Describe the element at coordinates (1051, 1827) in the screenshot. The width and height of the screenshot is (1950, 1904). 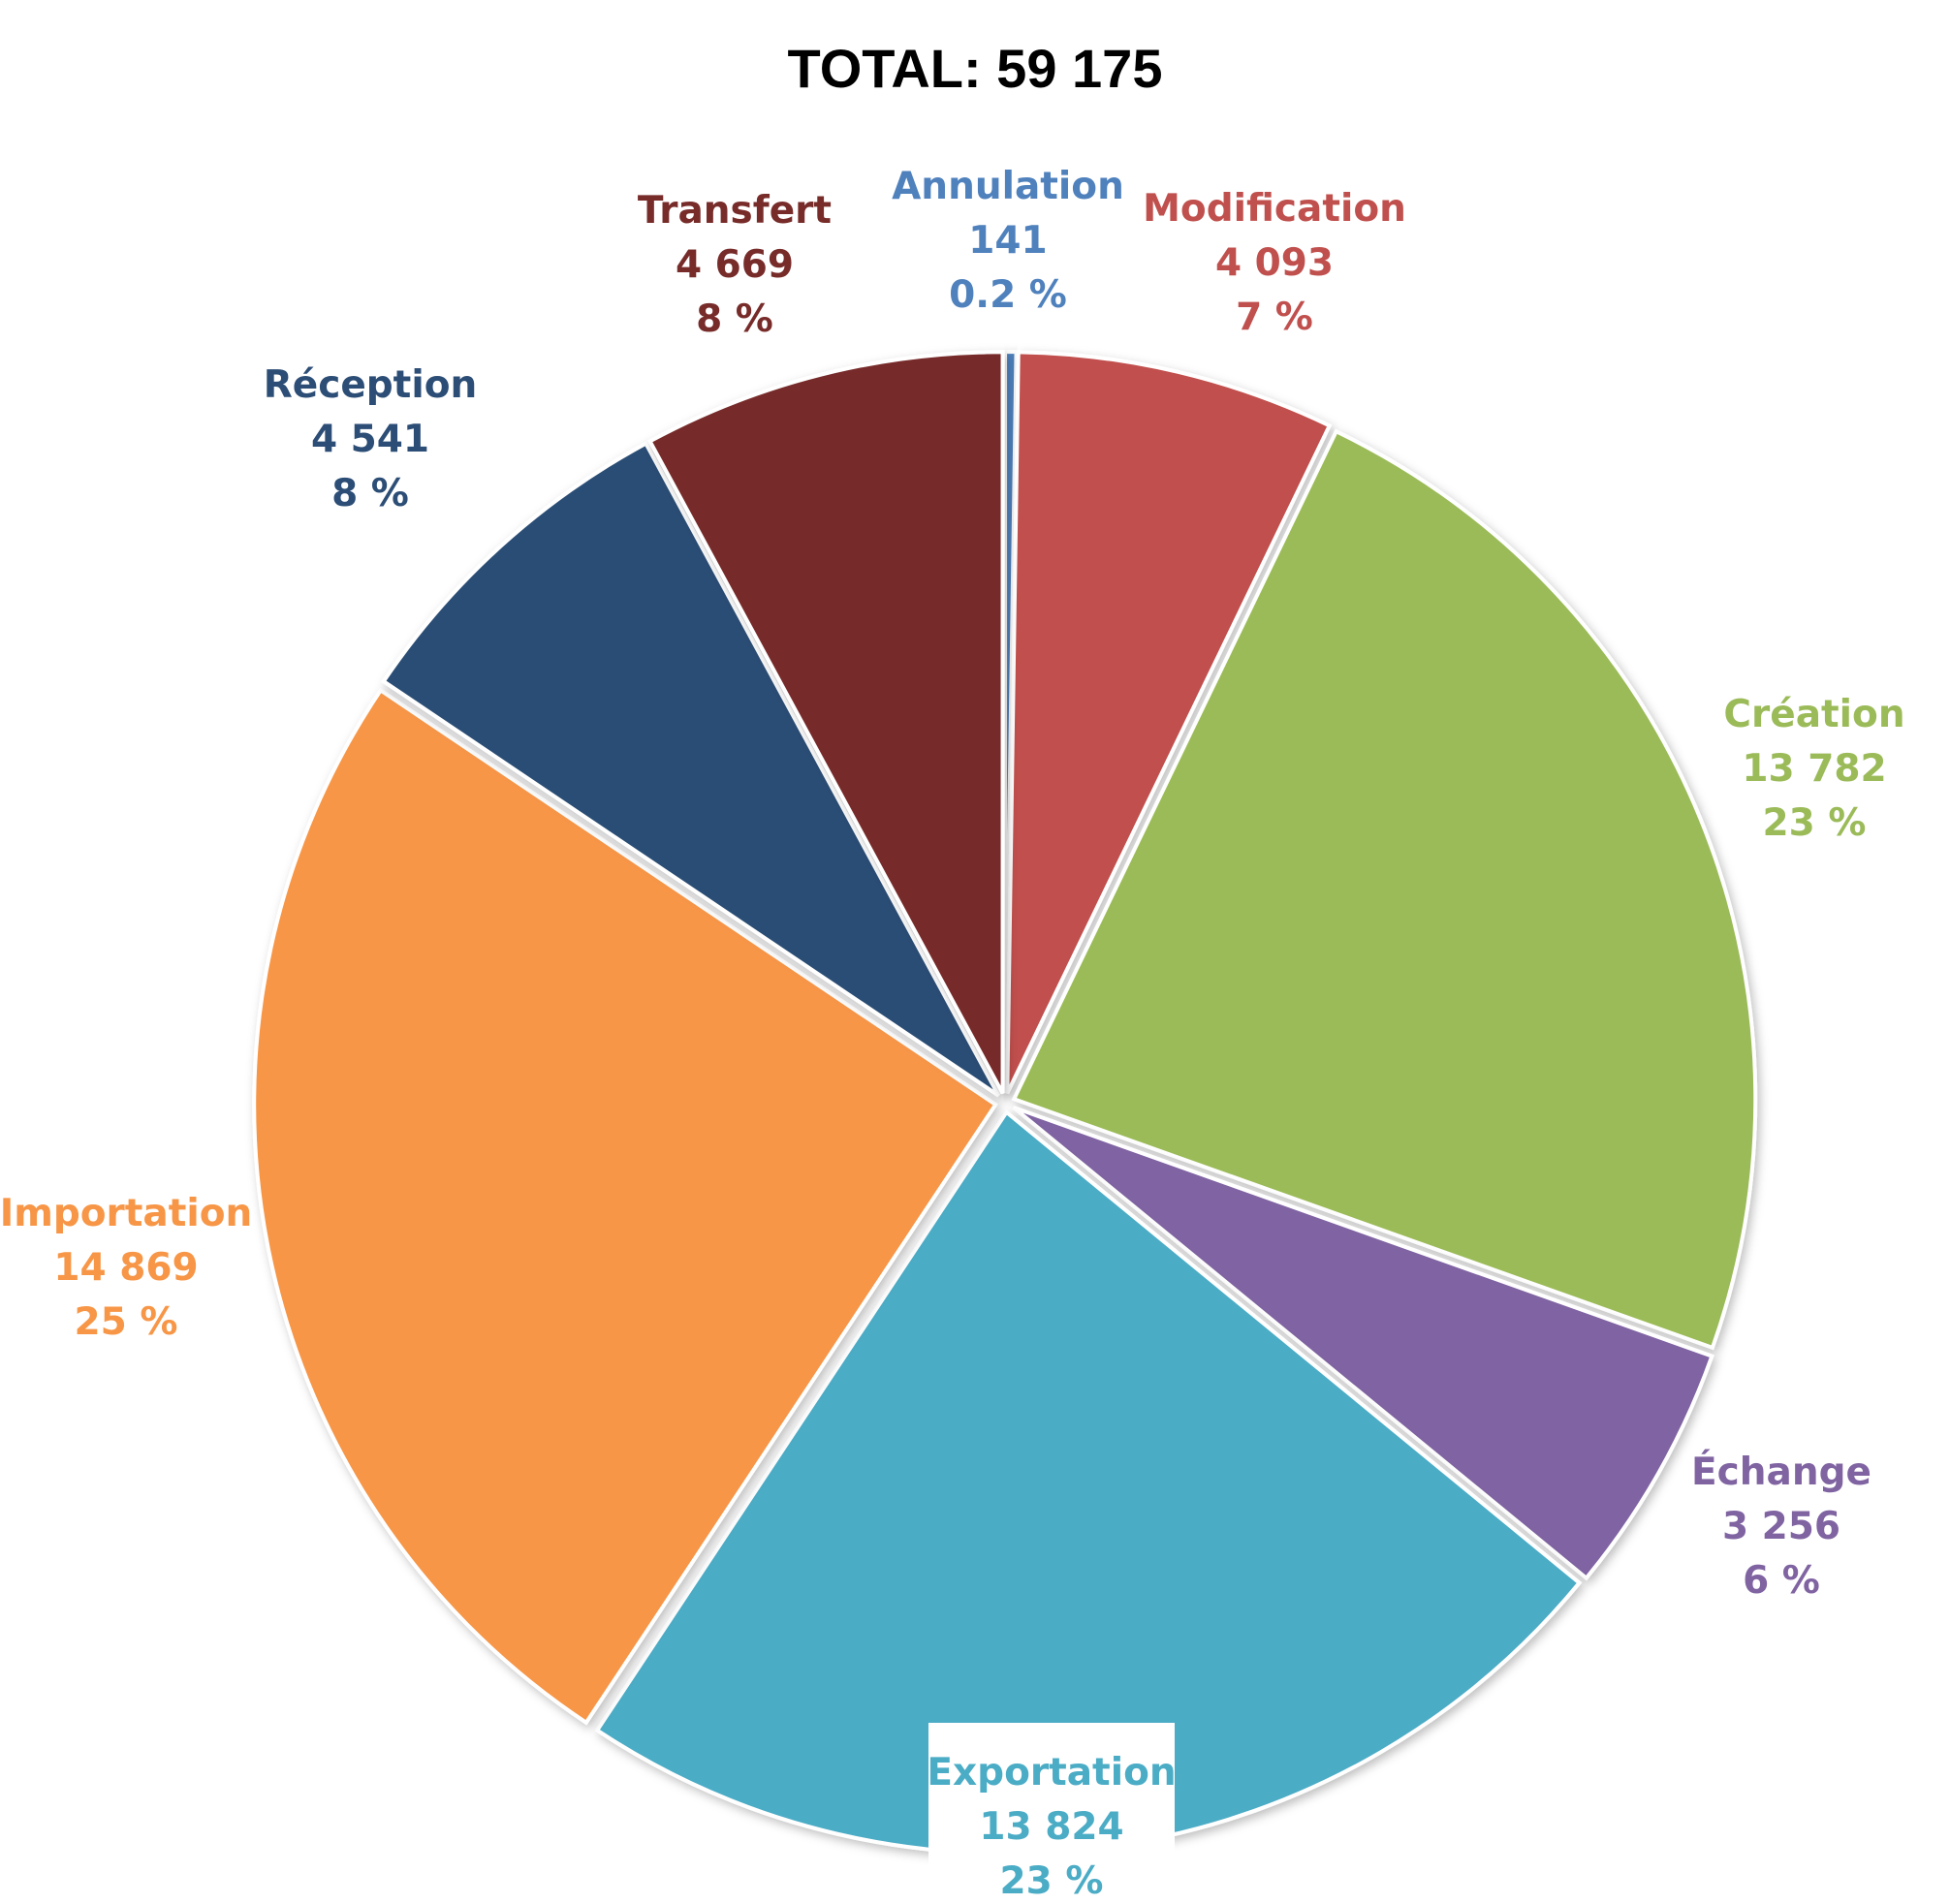
I see `label-value: 13 824` at that location.